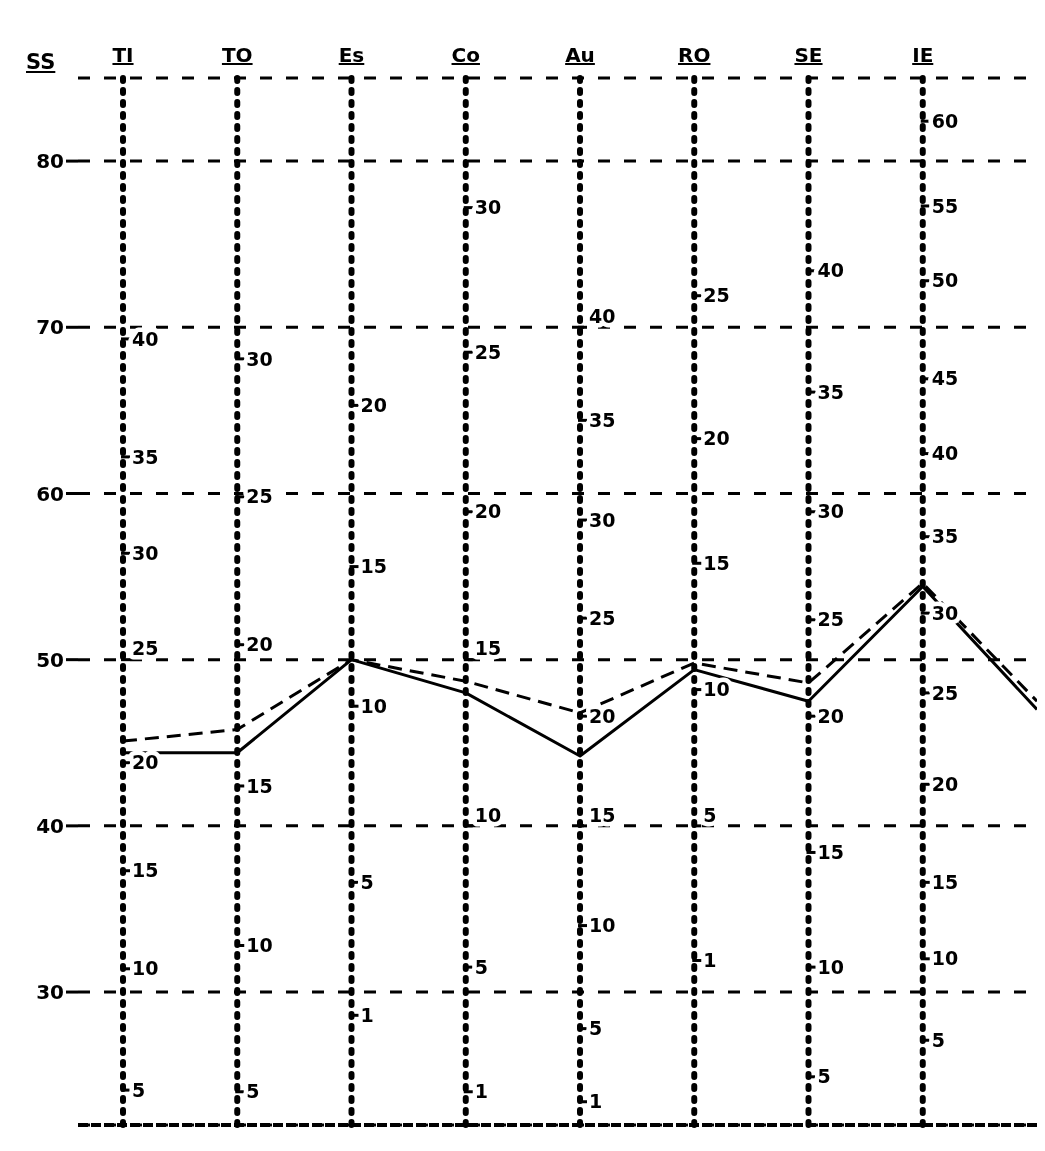  I want to click on annotation: 50, so click(945, 280).